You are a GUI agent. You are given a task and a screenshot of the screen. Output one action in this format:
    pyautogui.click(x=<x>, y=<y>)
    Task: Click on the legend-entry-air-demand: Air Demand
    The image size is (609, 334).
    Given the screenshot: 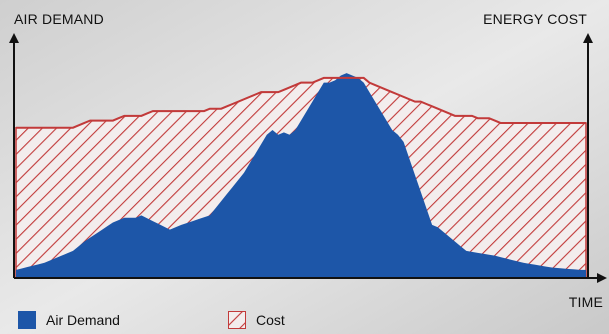 What is the action you would take?
    pyautogui.click(x=69, y=320)
    